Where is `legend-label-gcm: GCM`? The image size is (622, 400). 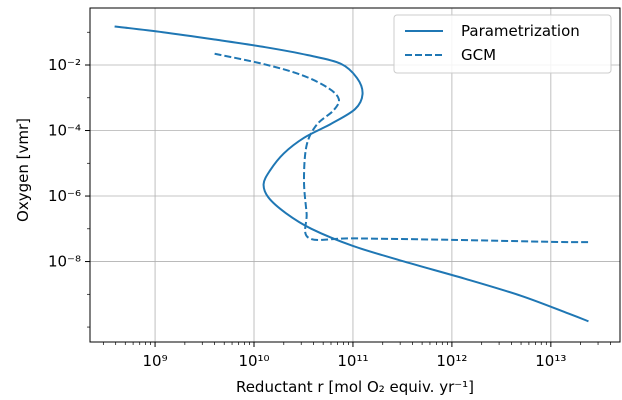 legend-label-gcm: GCM is located at coordinates (478, 55).